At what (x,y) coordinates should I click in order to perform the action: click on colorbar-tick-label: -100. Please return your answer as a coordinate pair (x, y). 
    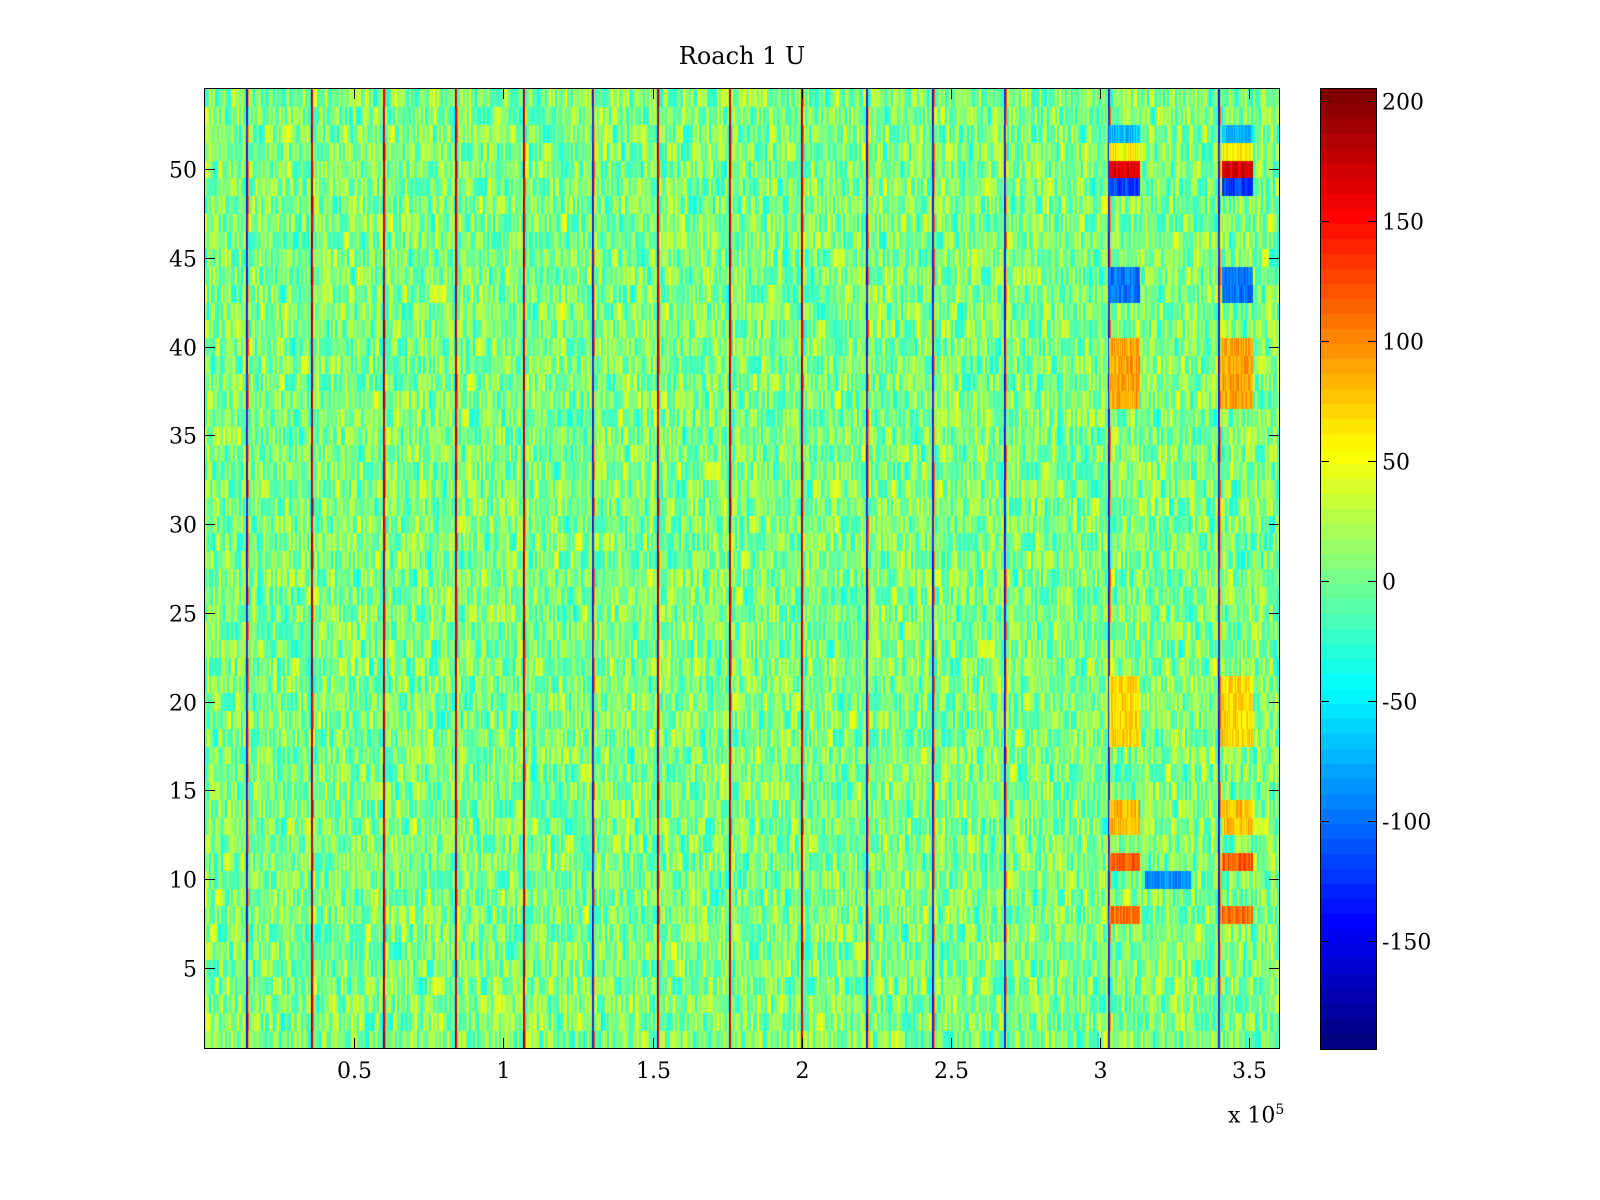
    Looking at the image, I should click on (1406, 823).